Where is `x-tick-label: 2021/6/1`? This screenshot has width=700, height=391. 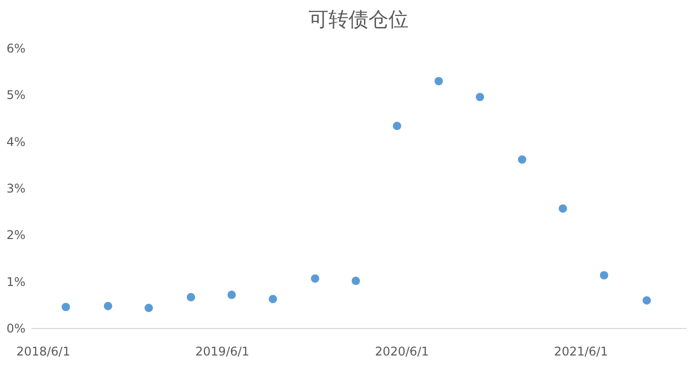 x-tick-label: 2021/6/1 is located at coordinates (581, 351).